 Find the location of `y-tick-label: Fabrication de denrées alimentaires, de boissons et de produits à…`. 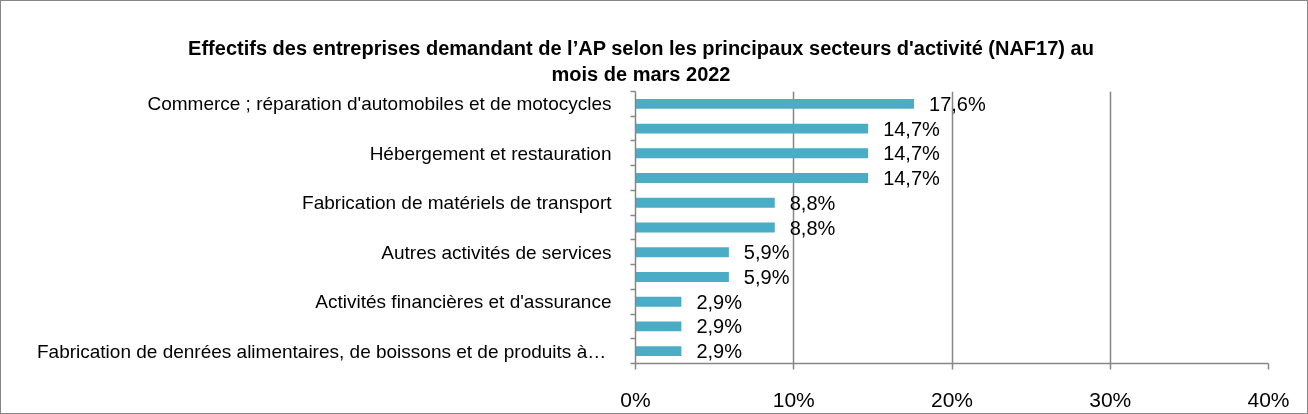

y-tick-label: Fabrication de denrées alimentaires, de boissons et de produits à… is located at coordinates (321, 351).